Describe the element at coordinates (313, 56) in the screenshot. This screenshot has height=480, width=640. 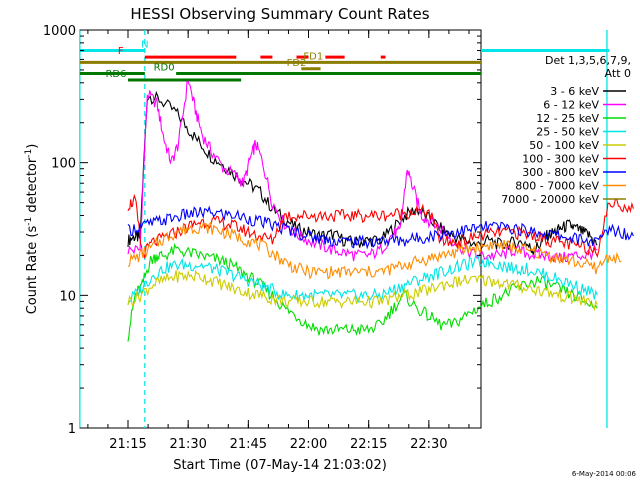
I see `flag-label-fd1: FD1` at that location.